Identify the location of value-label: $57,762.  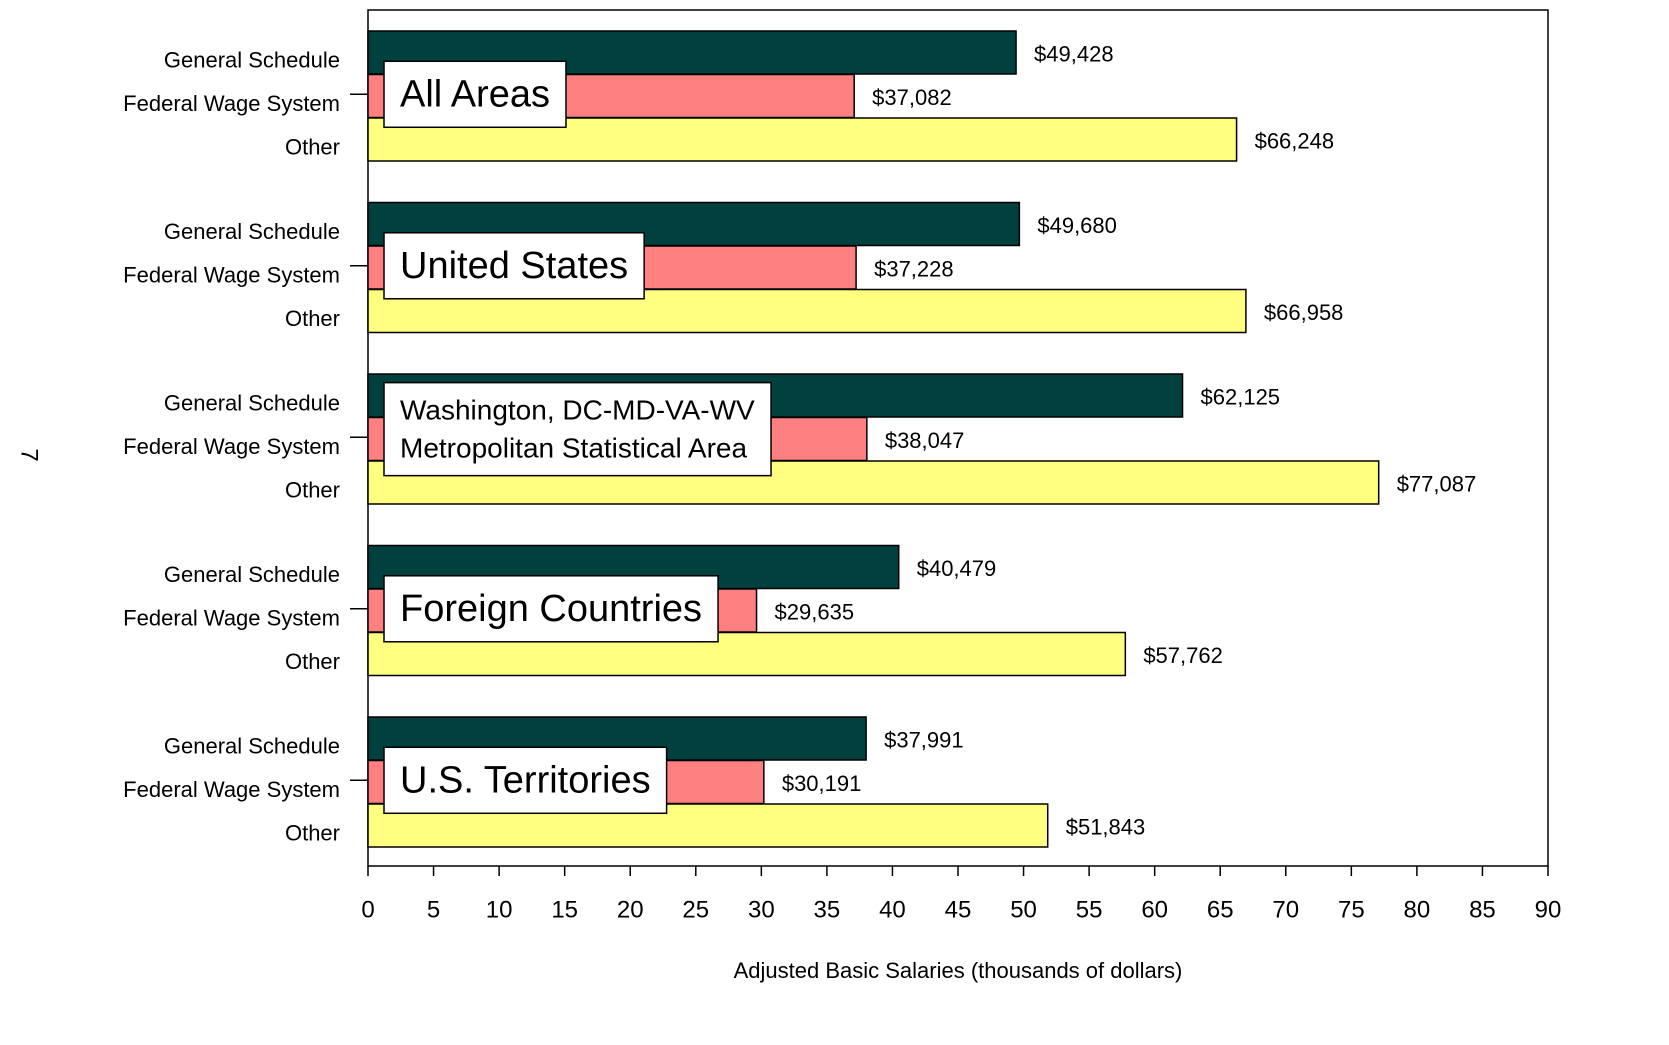
(1183, 655).